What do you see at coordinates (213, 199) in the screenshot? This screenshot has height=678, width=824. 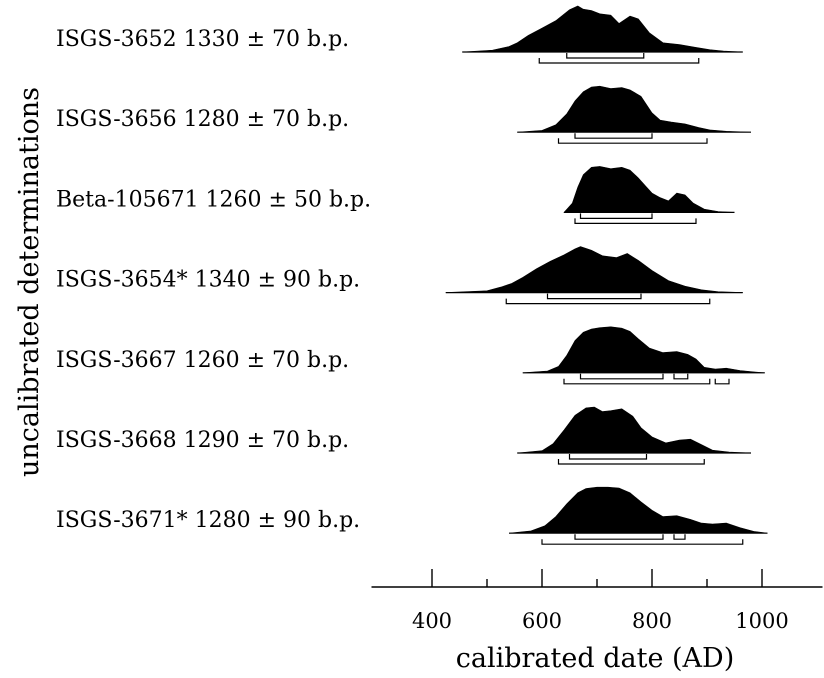 I see `determination-label: Beta-105671 1260 ± 50 b.p.` at bounding box center [213, 199].